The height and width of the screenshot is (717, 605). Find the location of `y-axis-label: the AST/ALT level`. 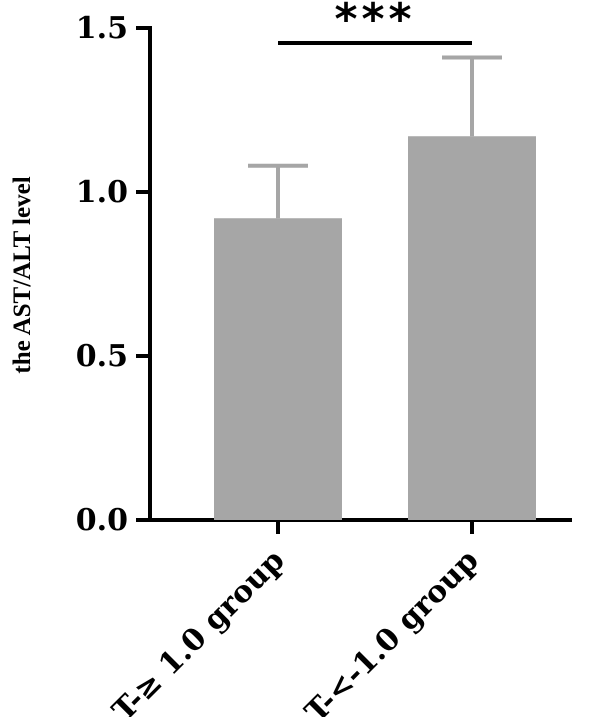

y-axis-label: the AST/ALT level is located at coordinates (22, 274).